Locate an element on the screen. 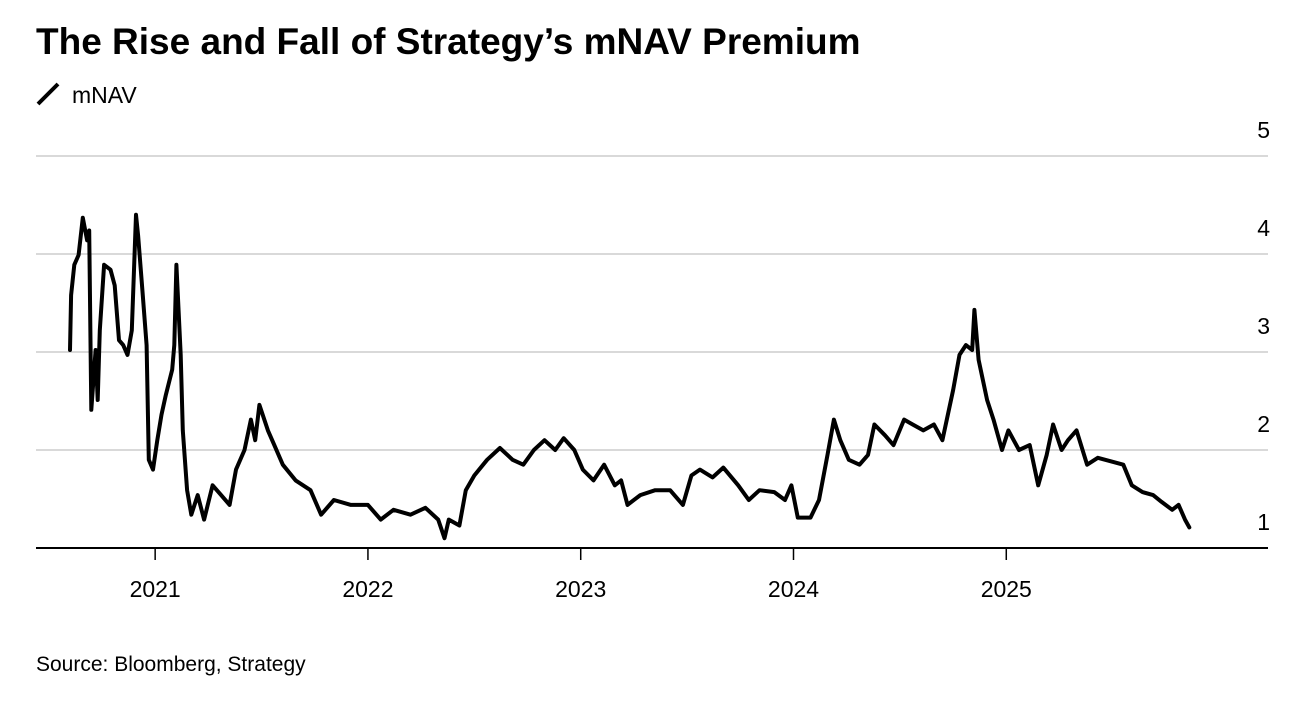 The image size is (1312, 705). legend-label: mNAV is located at coordinates (104, 95).